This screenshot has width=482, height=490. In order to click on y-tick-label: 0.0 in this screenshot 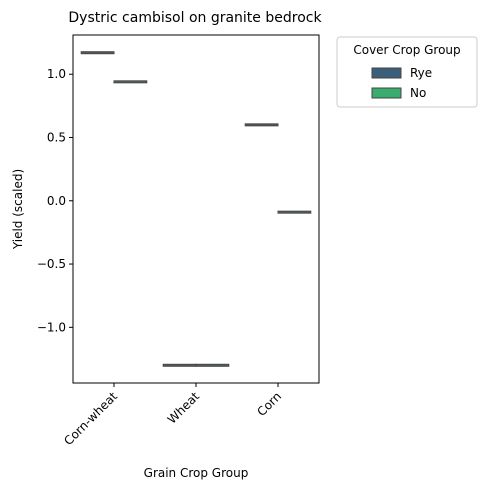, I will do `click(56, 201)`.